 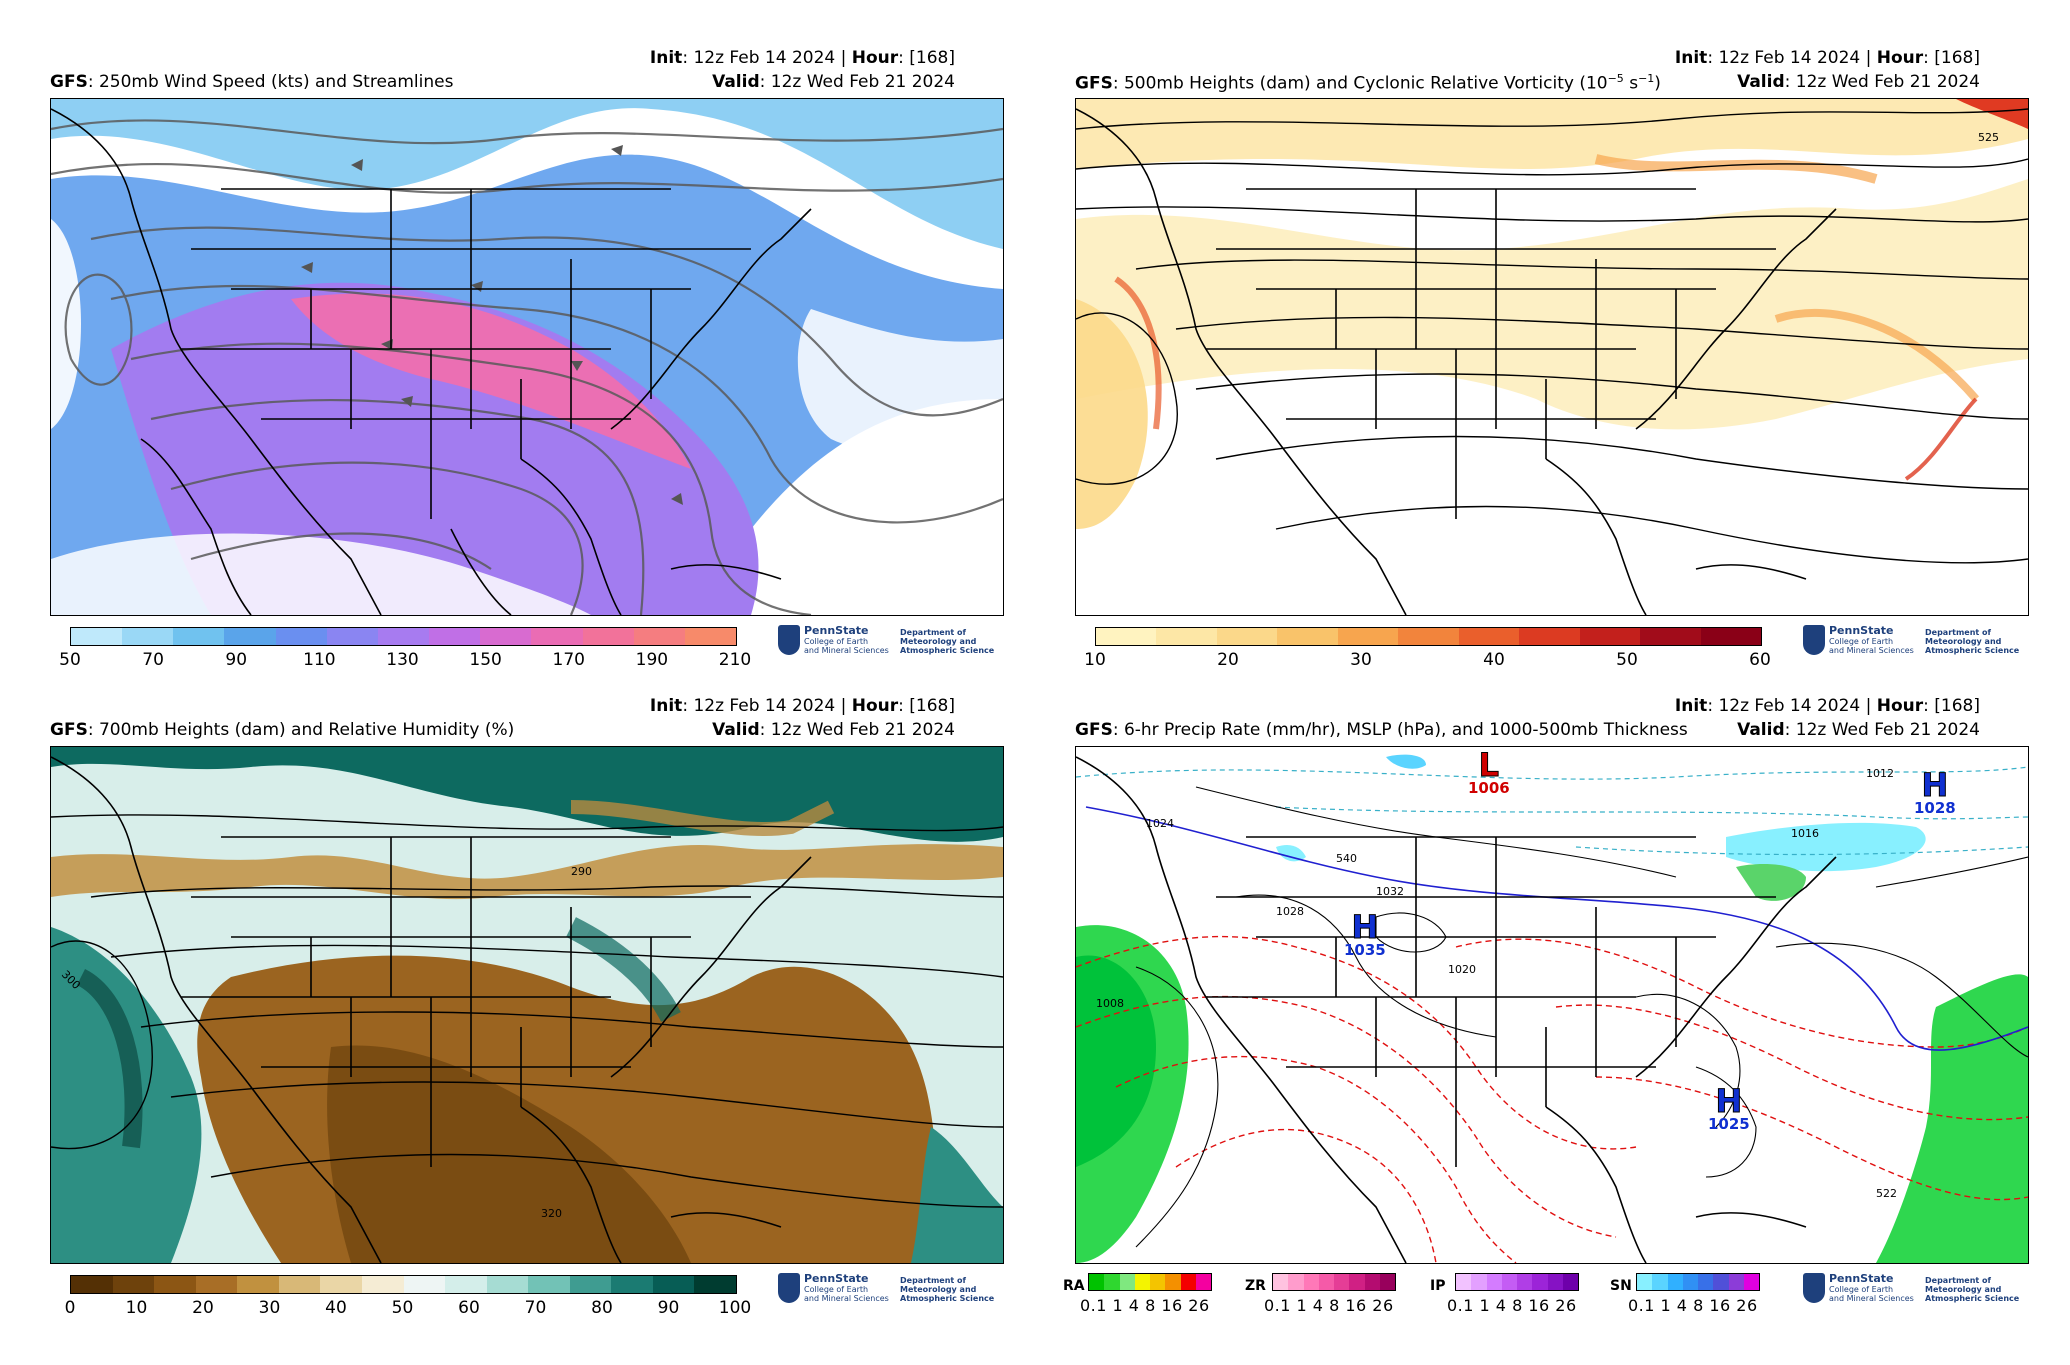 What do you see at coordinates (1255, 1286) in the screenshot?
I see `precip-type-label: ZR` at bounding box center [1255, 1286].